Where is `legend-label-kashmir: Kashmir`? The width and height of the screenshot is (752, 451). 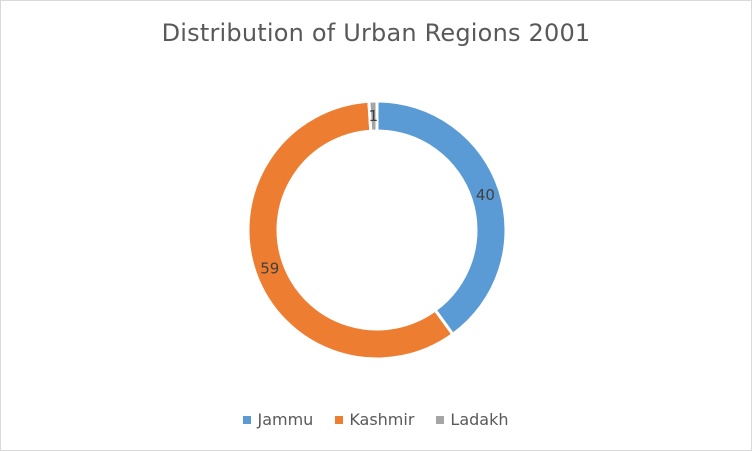
legend-label-kashmir: Kashmir is located at coordinates (382, 419).